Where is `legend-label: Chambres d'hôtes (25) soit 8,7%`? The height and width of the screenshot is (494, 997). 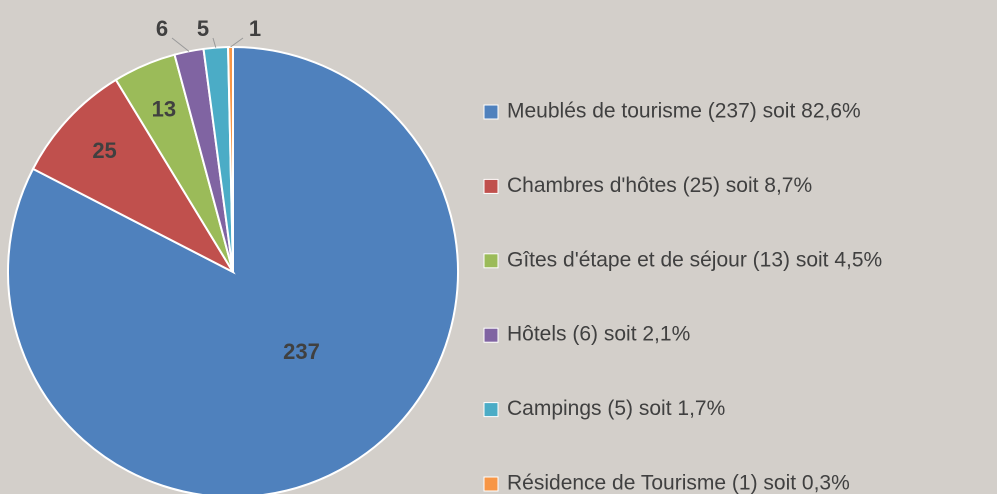
legend-label: Chambres d'hôtes (25) soit 8,7% is located at coordinates (659, 185).